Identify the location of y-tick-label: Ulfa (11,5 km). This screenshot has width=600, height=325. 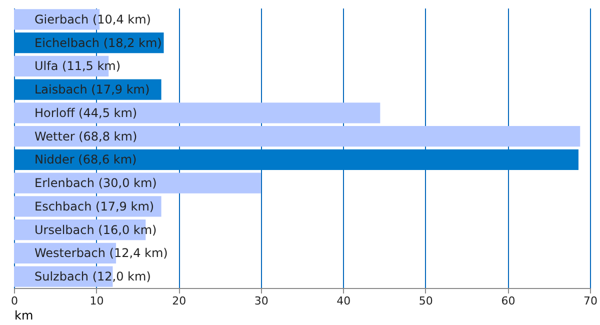
(77, 66).